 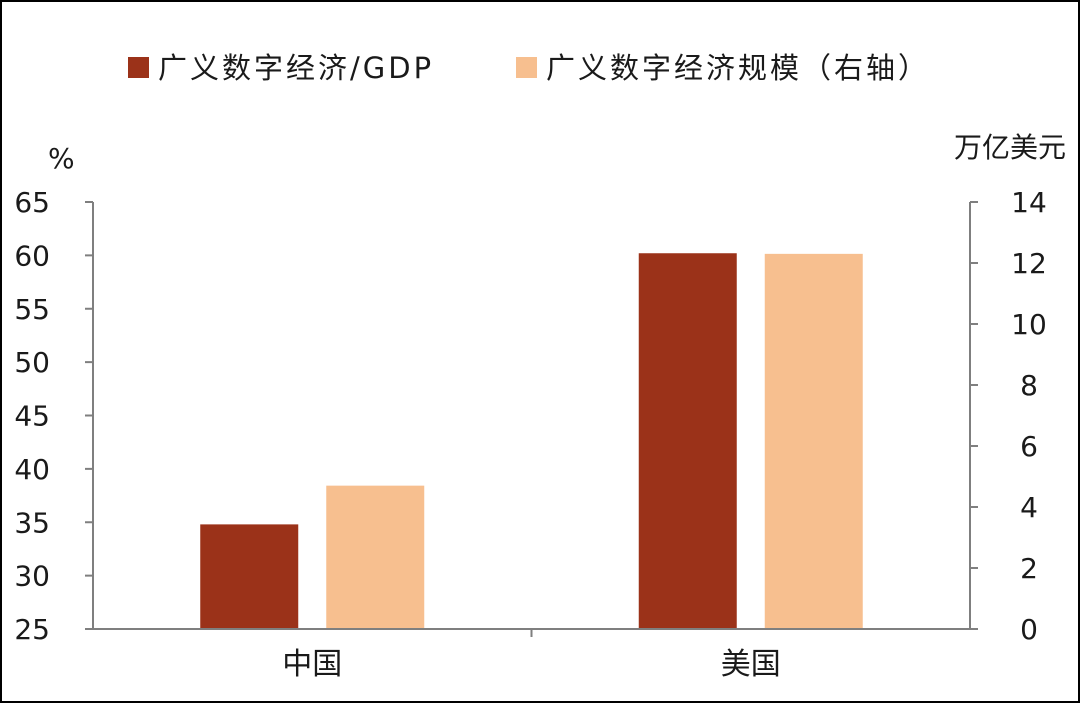 What do you see at coordinates (1010, 147) in the screenshot?
I see `right-axis-unit: 万亿美元` at bounding box center [1010, 147].